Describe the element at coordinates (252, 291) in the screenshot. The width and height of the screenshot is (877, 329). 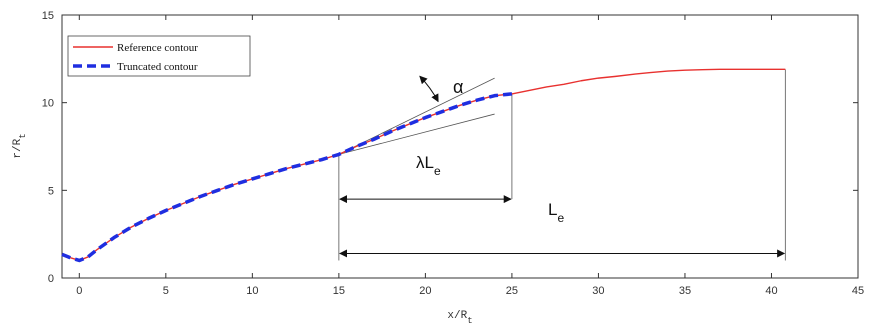
I see `x-tick-label: 10` at that location.